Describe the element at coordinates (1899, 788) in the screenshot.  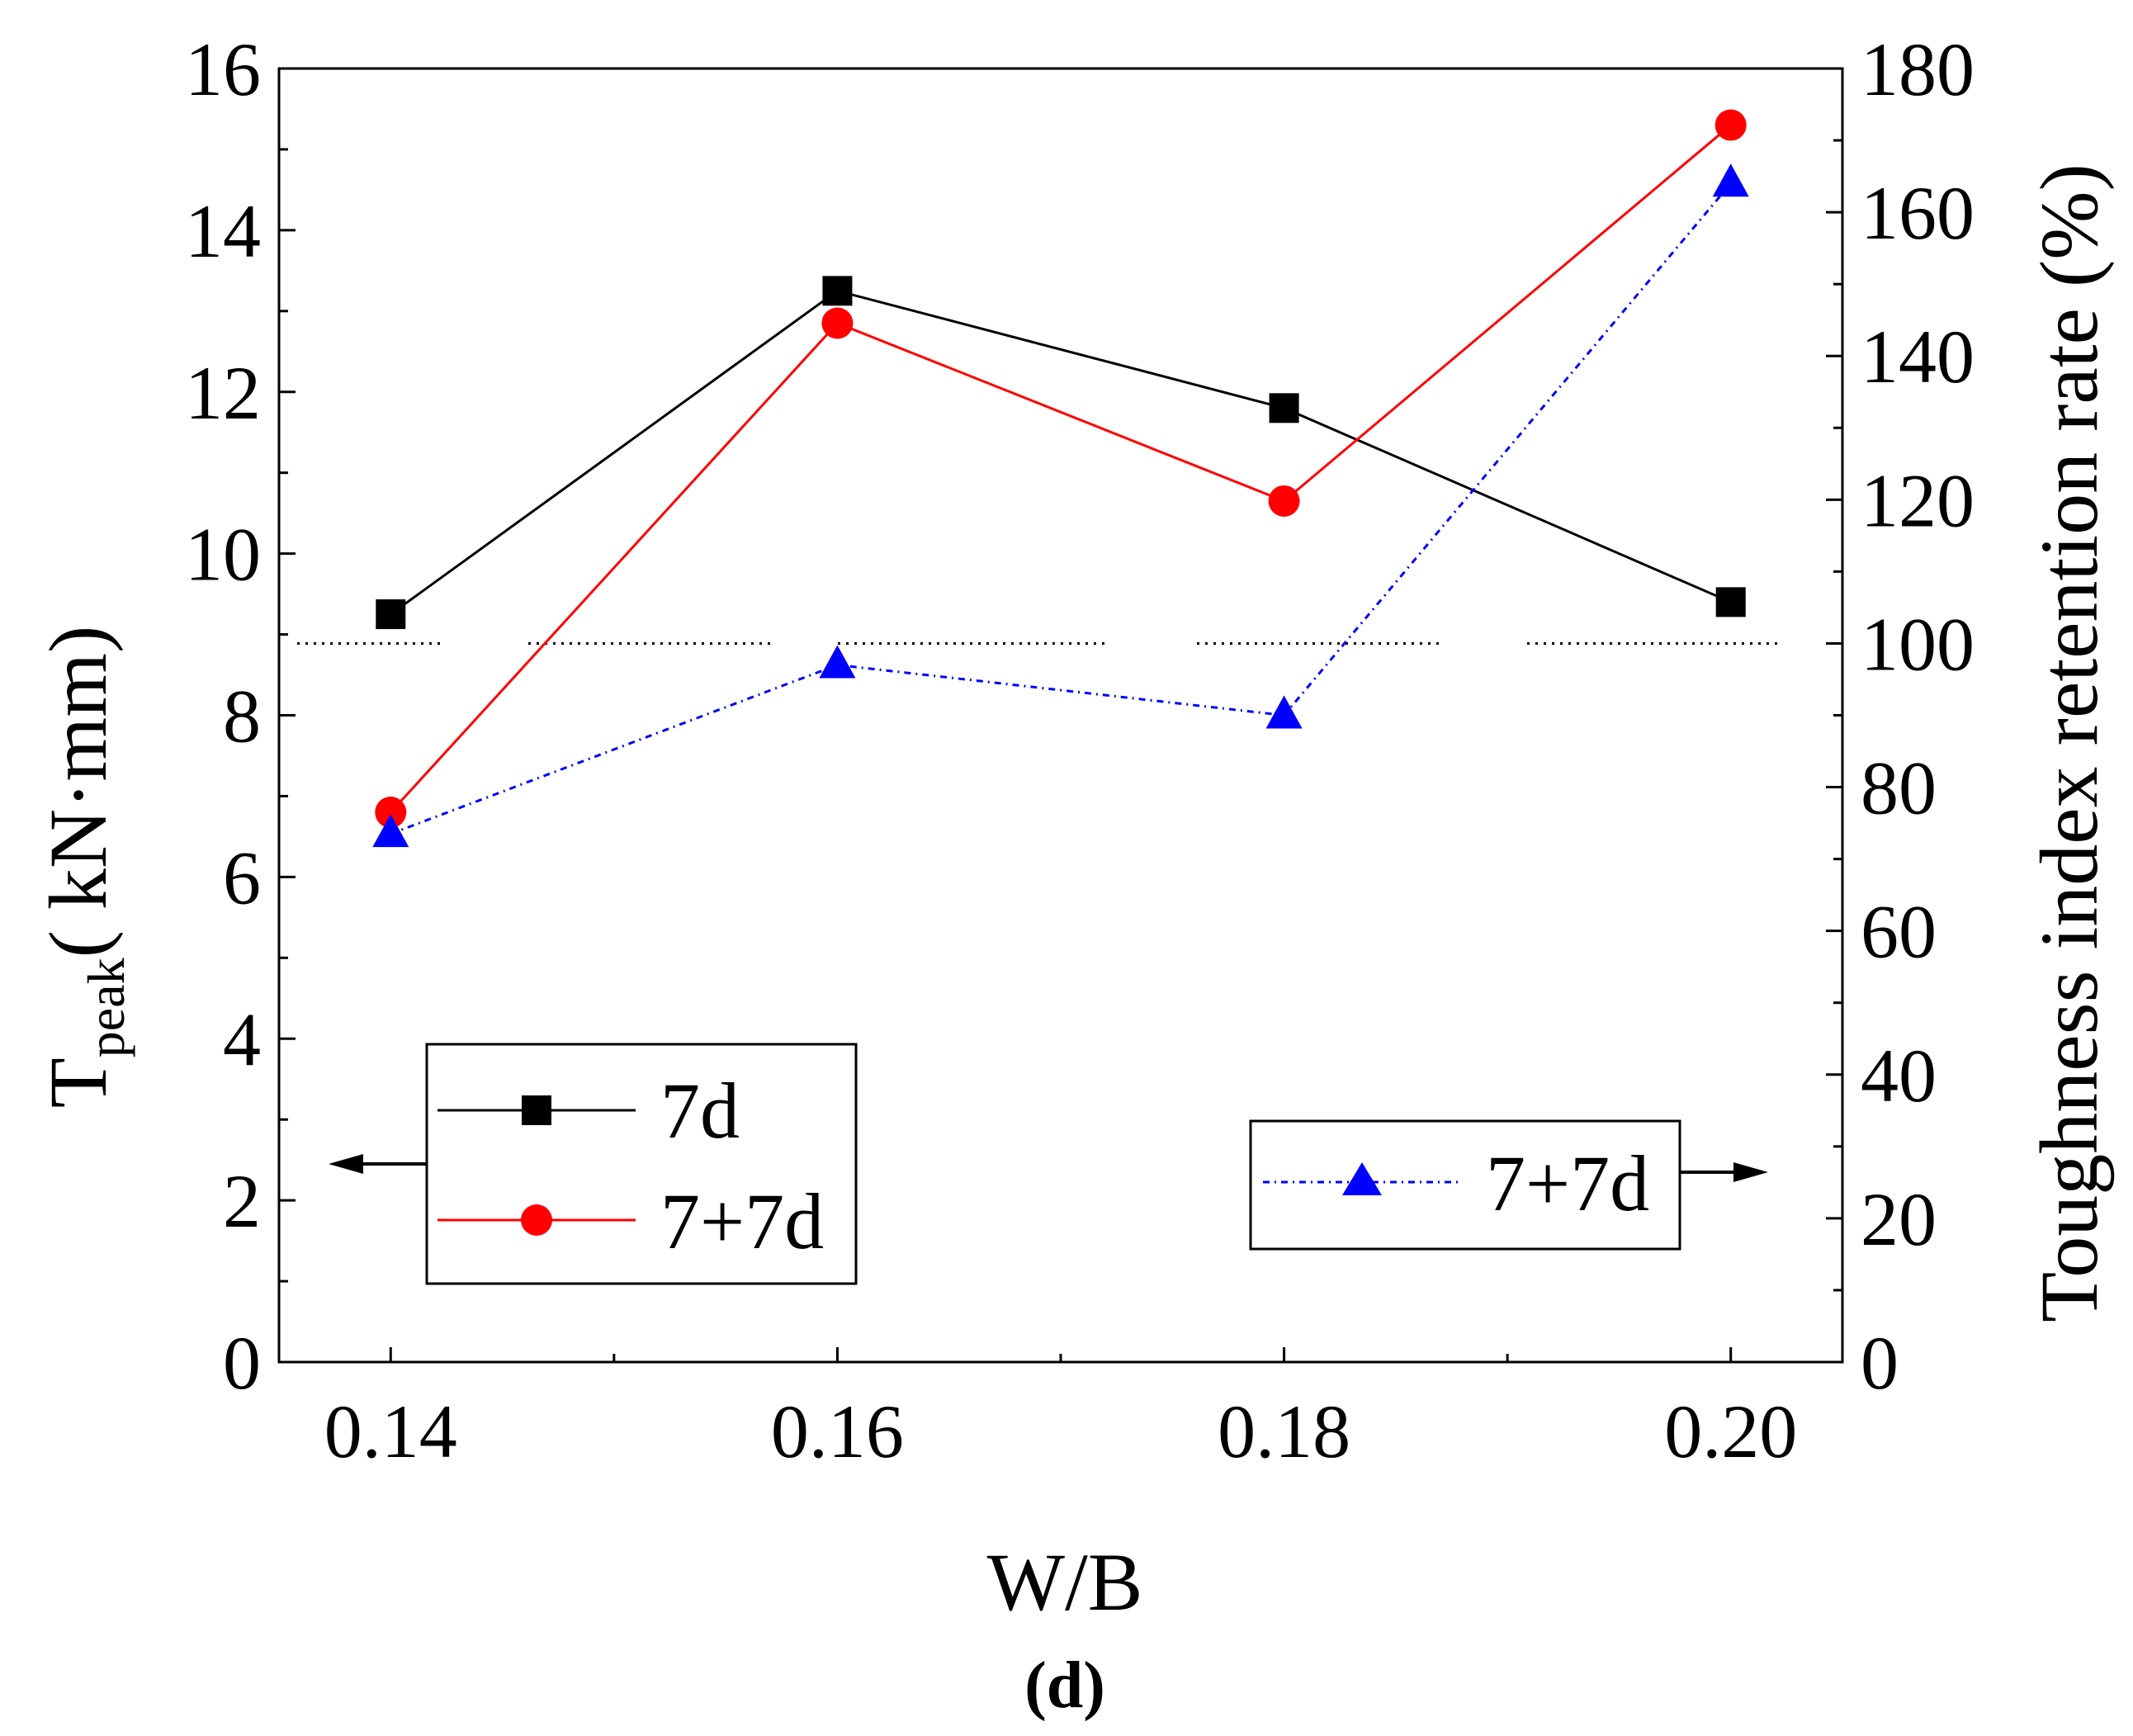
I see `y-right-tick-label: 80` at that location.